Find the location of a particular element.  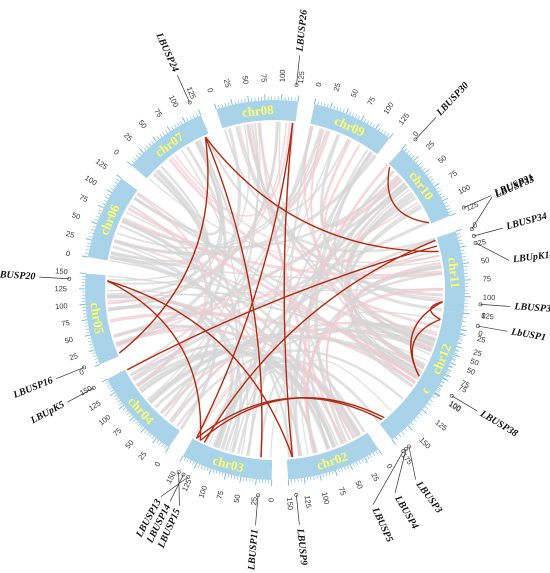

gene-label: LBUSP36 is located at coordinates (531, 308).